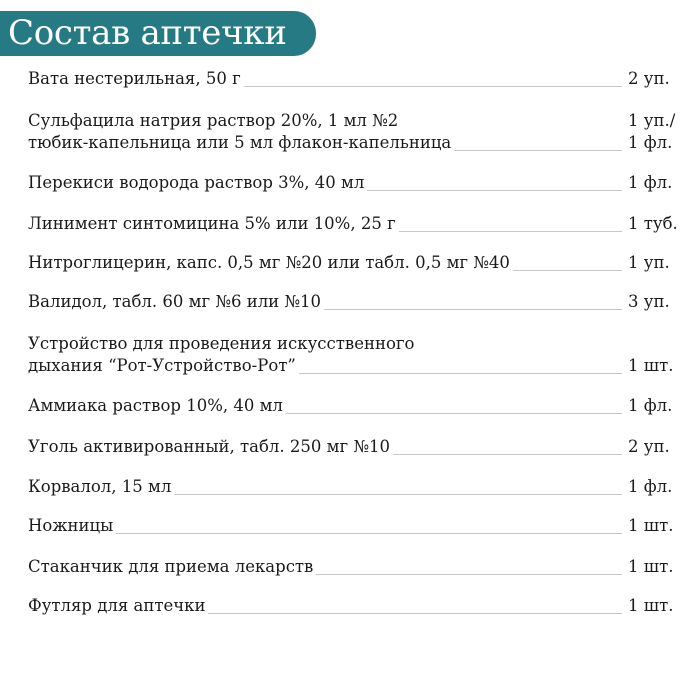 This screenshot has height=700, width=700. Describe the element at coordinates (652, 120) in the screenshot. I see `quantity-line: 1 уп./` at that location.